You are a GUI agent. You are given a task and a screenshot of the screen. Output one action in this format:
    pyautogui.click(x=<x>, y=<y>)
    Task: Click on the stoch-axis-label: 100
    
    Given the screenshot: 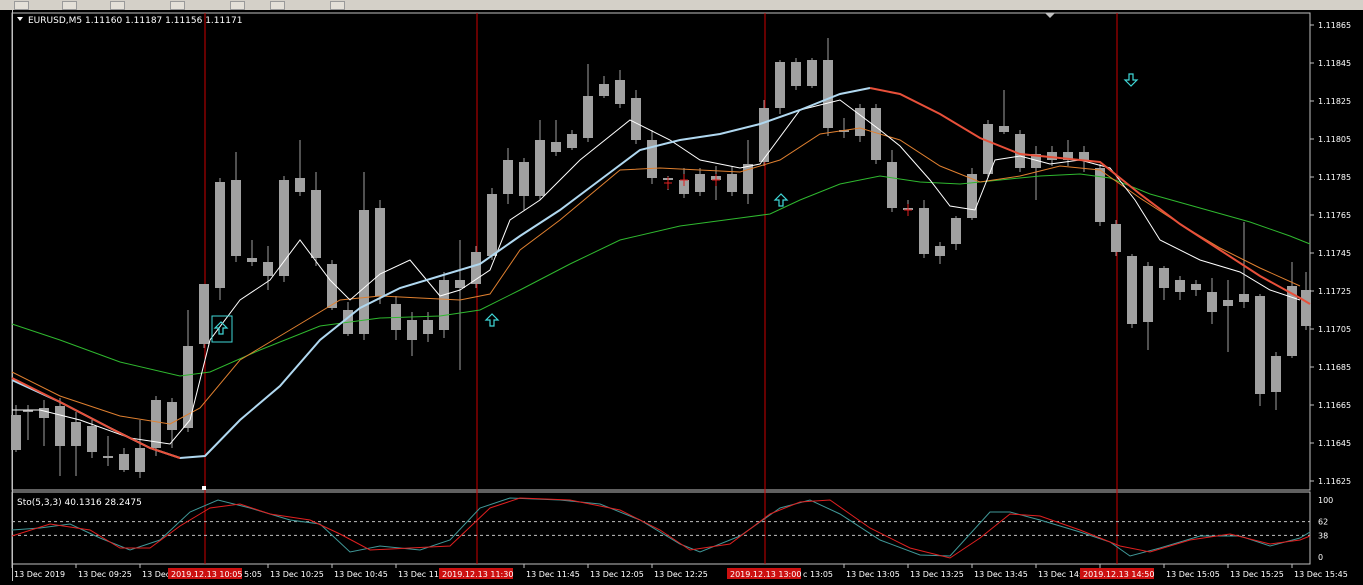 What is the action you would take?
    pyautogui.click(x=1325, y=500)
    